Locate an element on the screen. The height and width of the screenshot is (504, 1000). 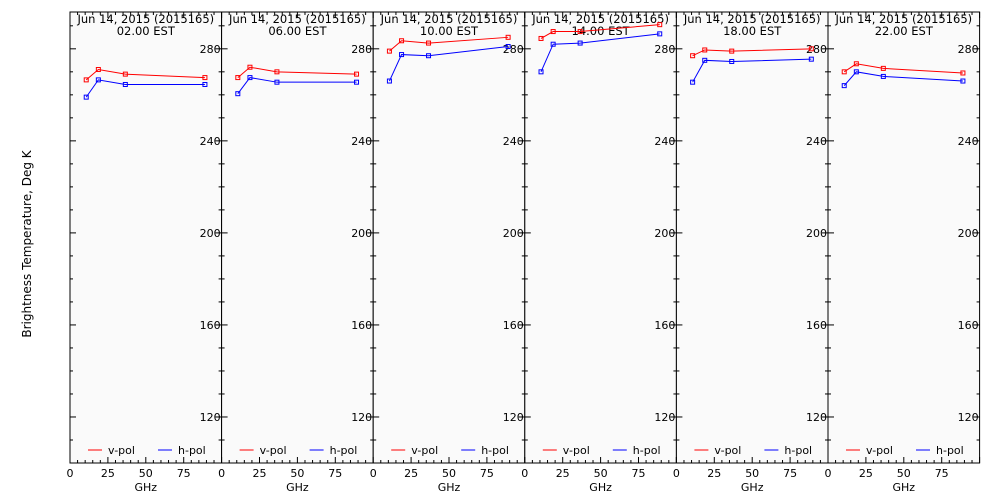
panel-subtitle: 06.00 EST is located at coordinates (297, 31).